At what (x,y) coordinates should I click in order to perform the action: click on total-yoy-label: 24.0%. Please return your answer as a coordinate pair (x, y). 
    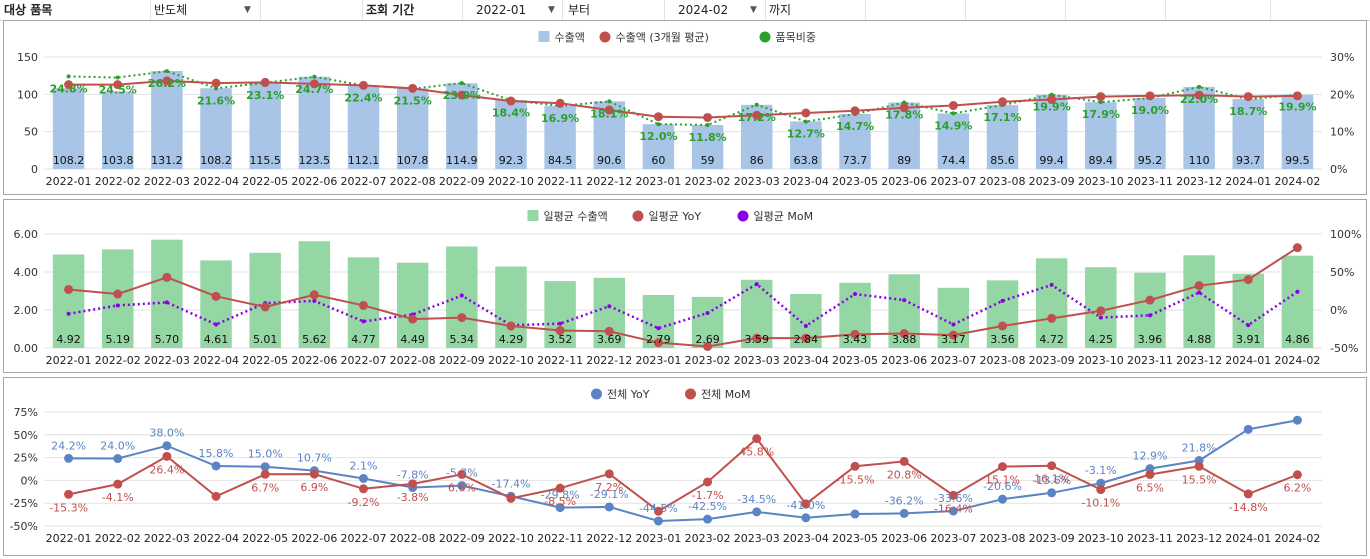
    Looking at the image, I should click on (117, 446).